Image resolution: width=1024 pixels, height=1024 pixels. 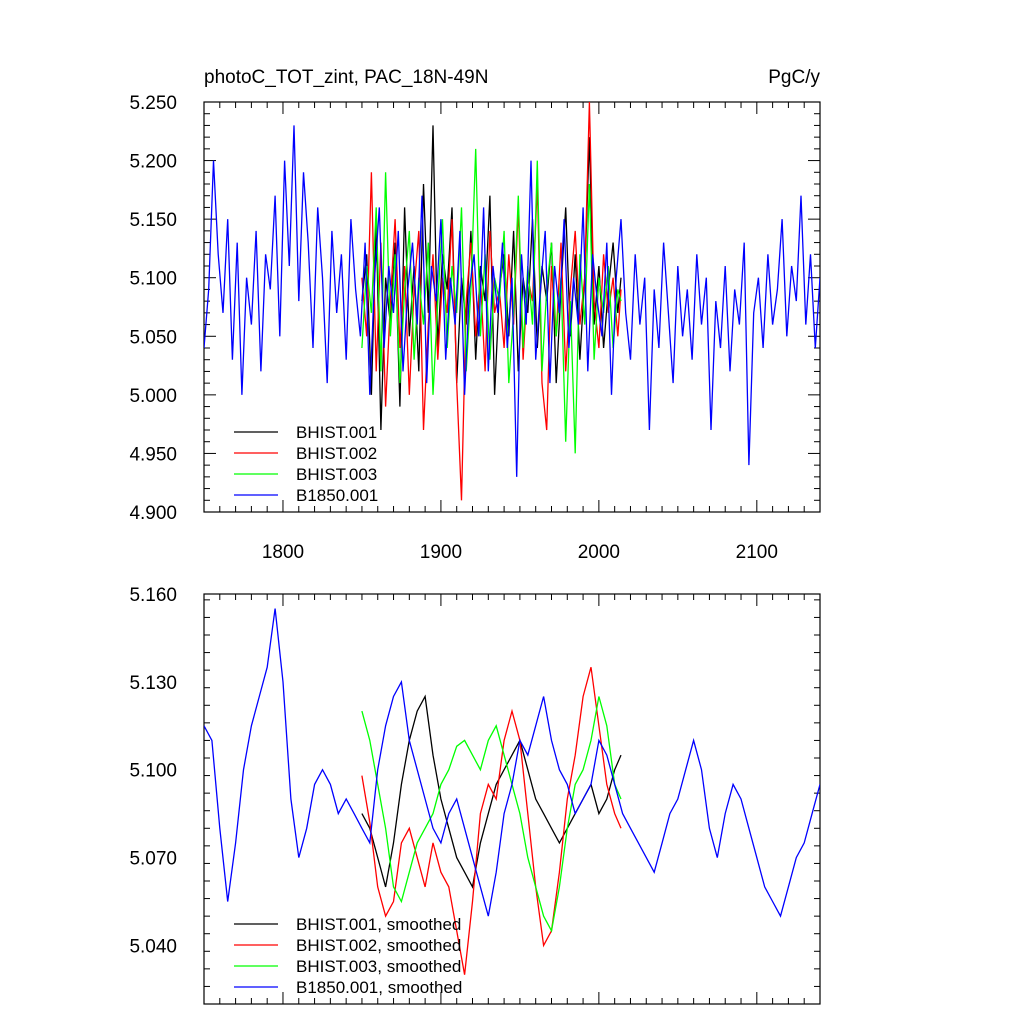 I want to click on y-tick-label: 5.040, so click(x=153, y=946).